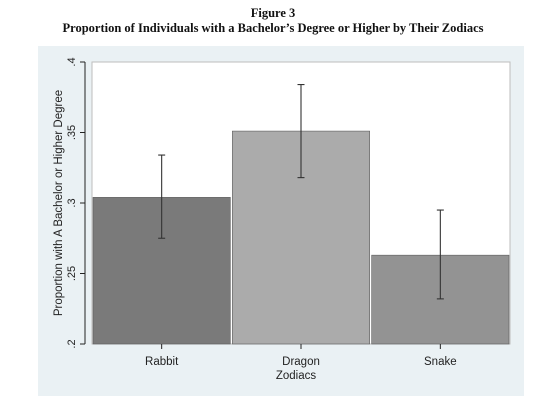  I want to click on y-tick-label: .35, so click(72, 132).